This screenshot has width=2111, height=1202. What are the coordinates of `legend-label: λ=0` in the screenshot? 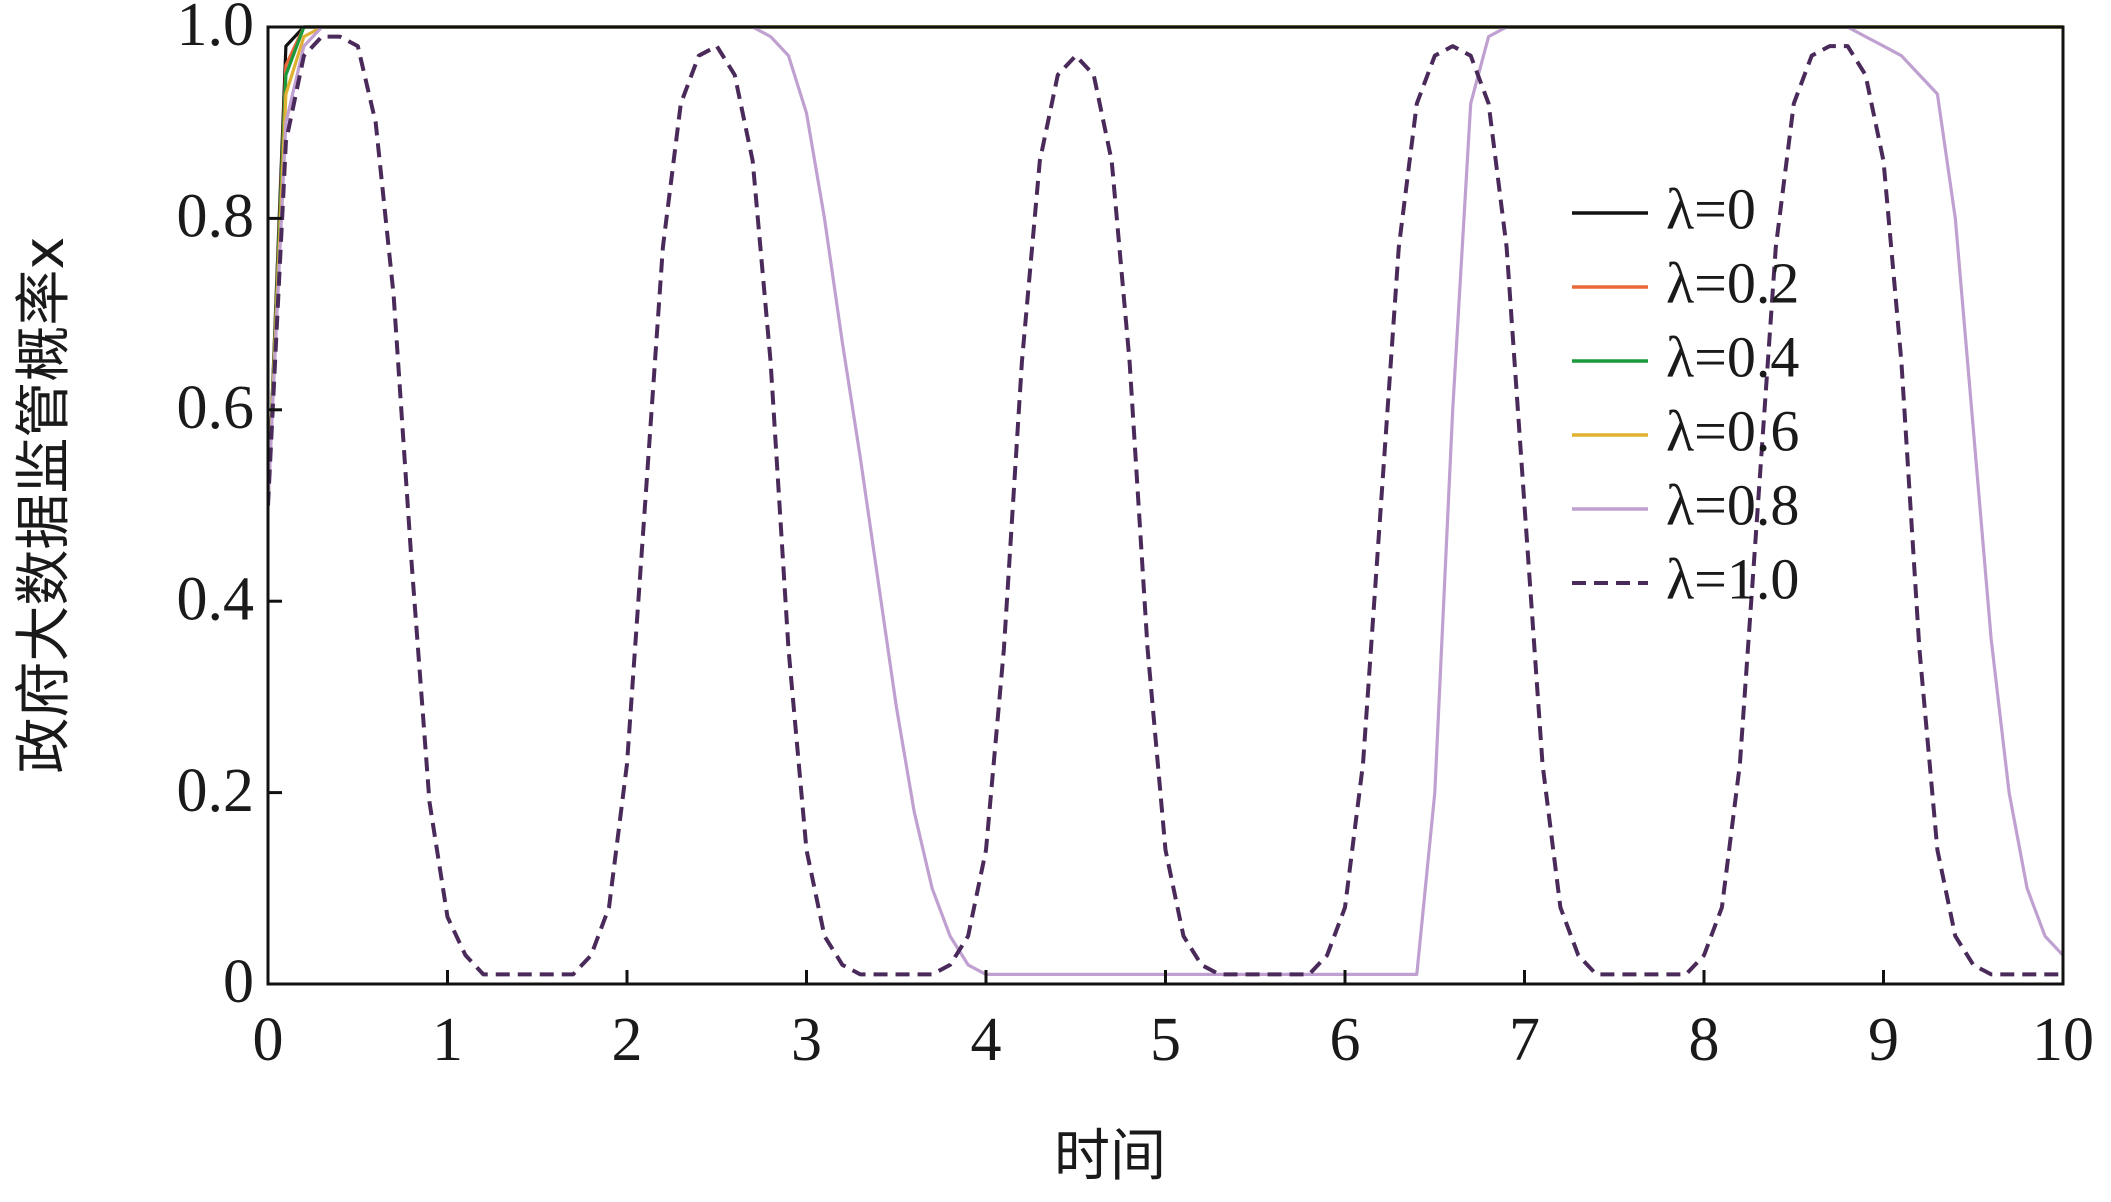 It's located at (1711, 208).